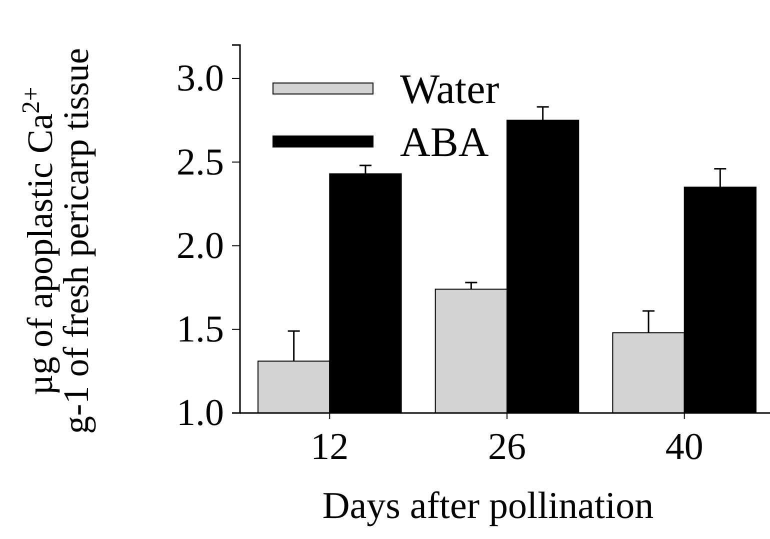 This screenshot has width=770, height=539. What do you see at coordinates (507, 447) in the screenshot?
I see `x-tick-label: 26` at bounding box center [507, 447].